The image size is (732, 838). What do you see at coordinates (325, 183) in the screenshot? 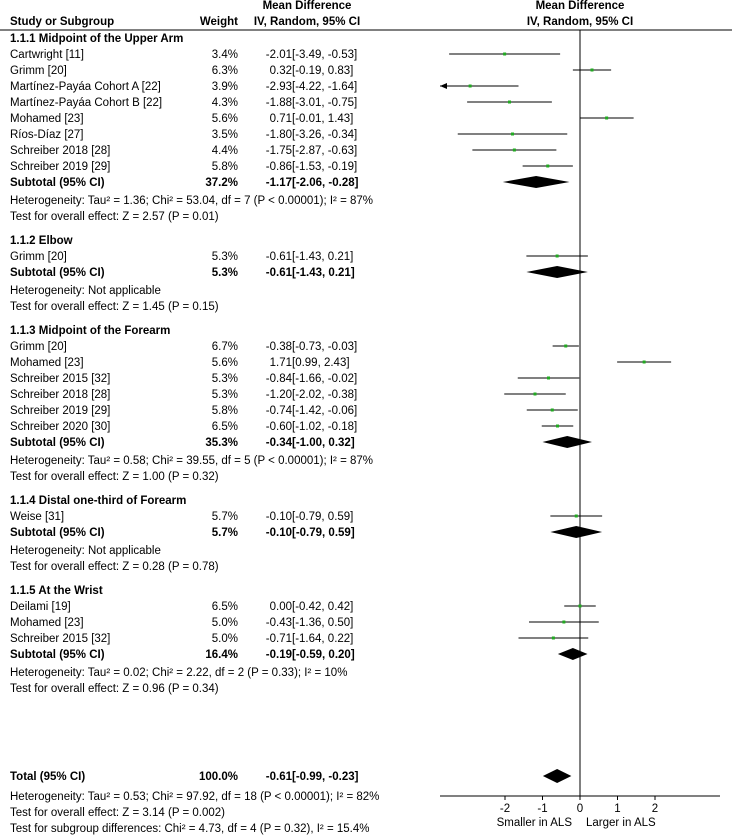
I see `subtotal-ci-text-interval: [-2.06, -0.28]` at bounding box center [325, 183].